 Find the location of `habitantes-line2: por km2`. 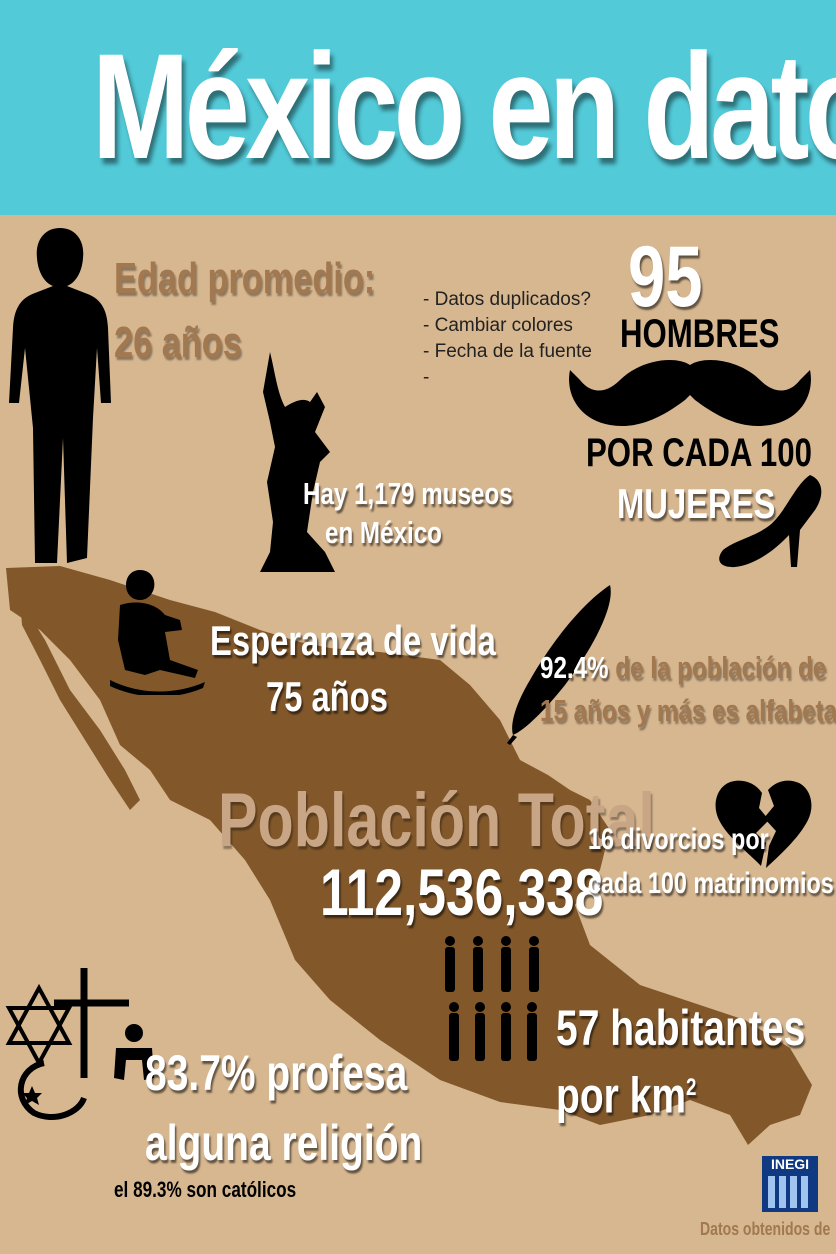

habitantes-line2: por km2 is located at coordinates (626, 1095).